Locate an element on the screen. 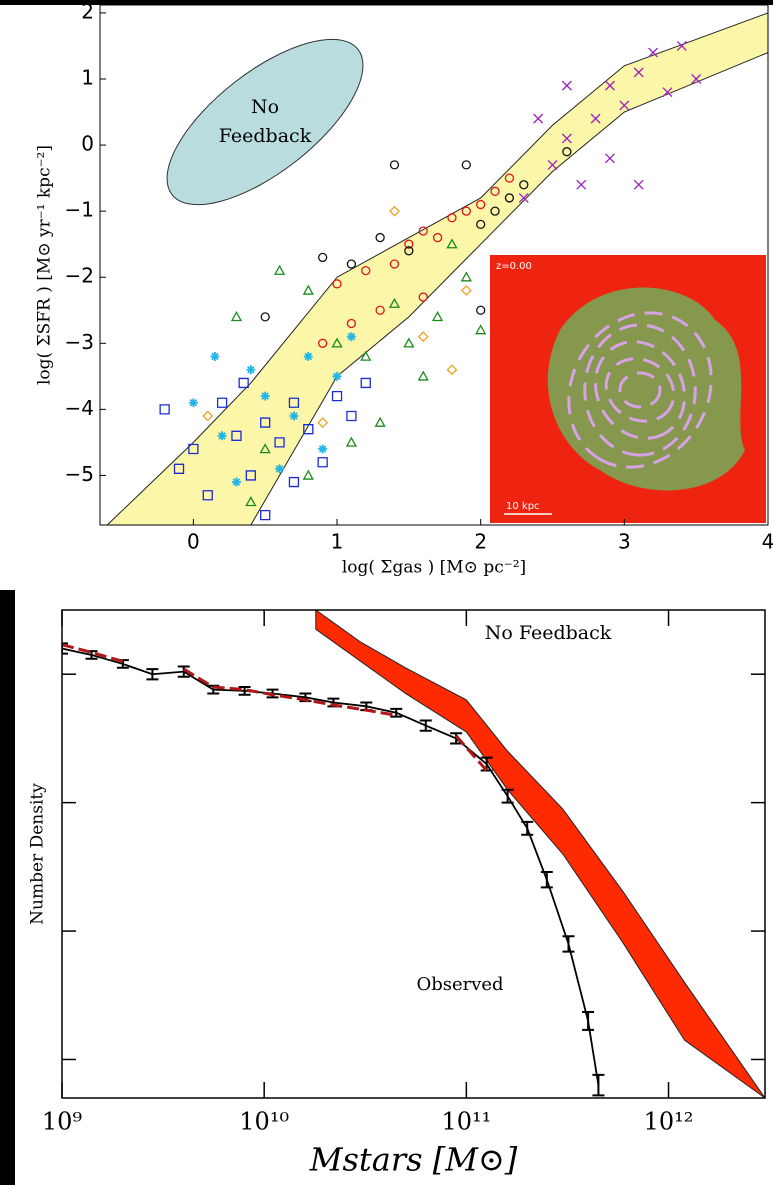 The width and height of the screenshot is (773, 1189). y-tick-label: −4 is located at coordinates (79, 408).